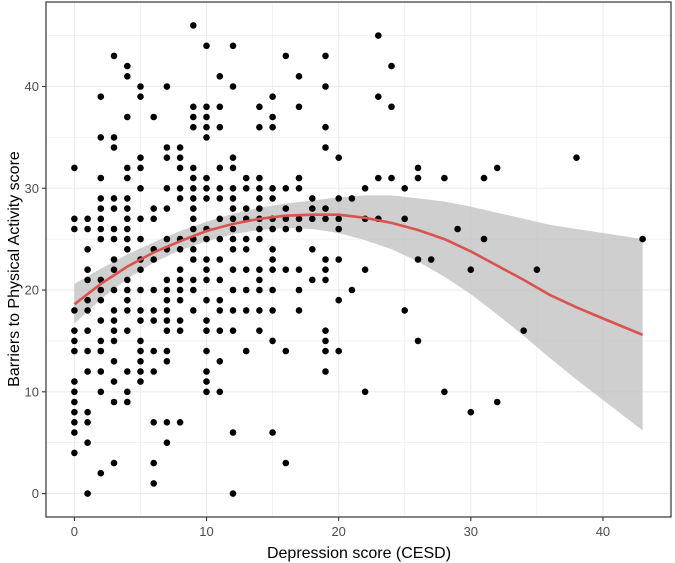 This screenshot has height=563, width=675. Describe the element at coordinates (35, 290) in the screenshot. I see `y-axis: 0 10 20 30 40` at that location.